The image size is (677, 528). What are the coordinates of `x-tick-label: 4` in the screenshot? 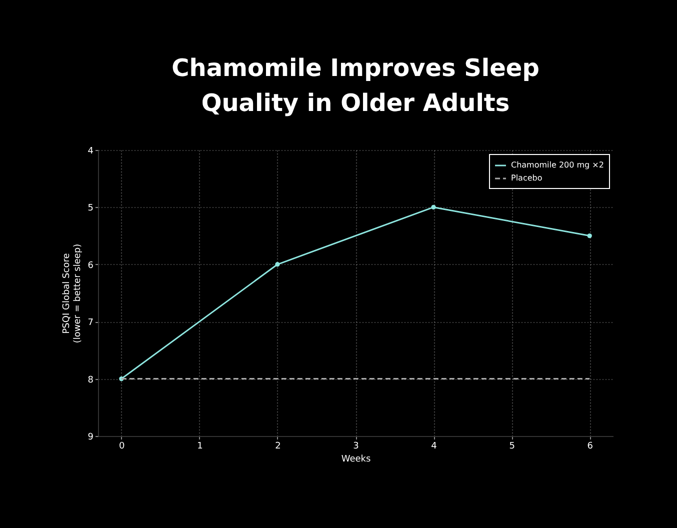 It's located at (434, 447).